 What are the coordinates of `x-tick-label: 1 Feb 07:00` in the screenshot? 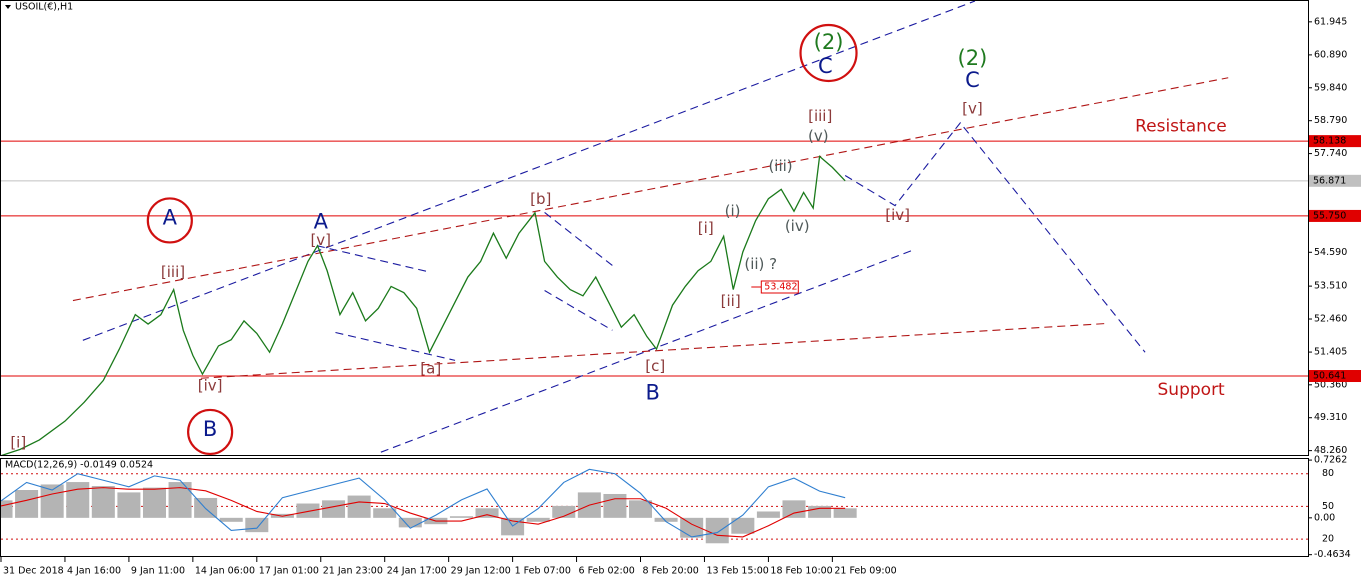 It's located at (543, 571).